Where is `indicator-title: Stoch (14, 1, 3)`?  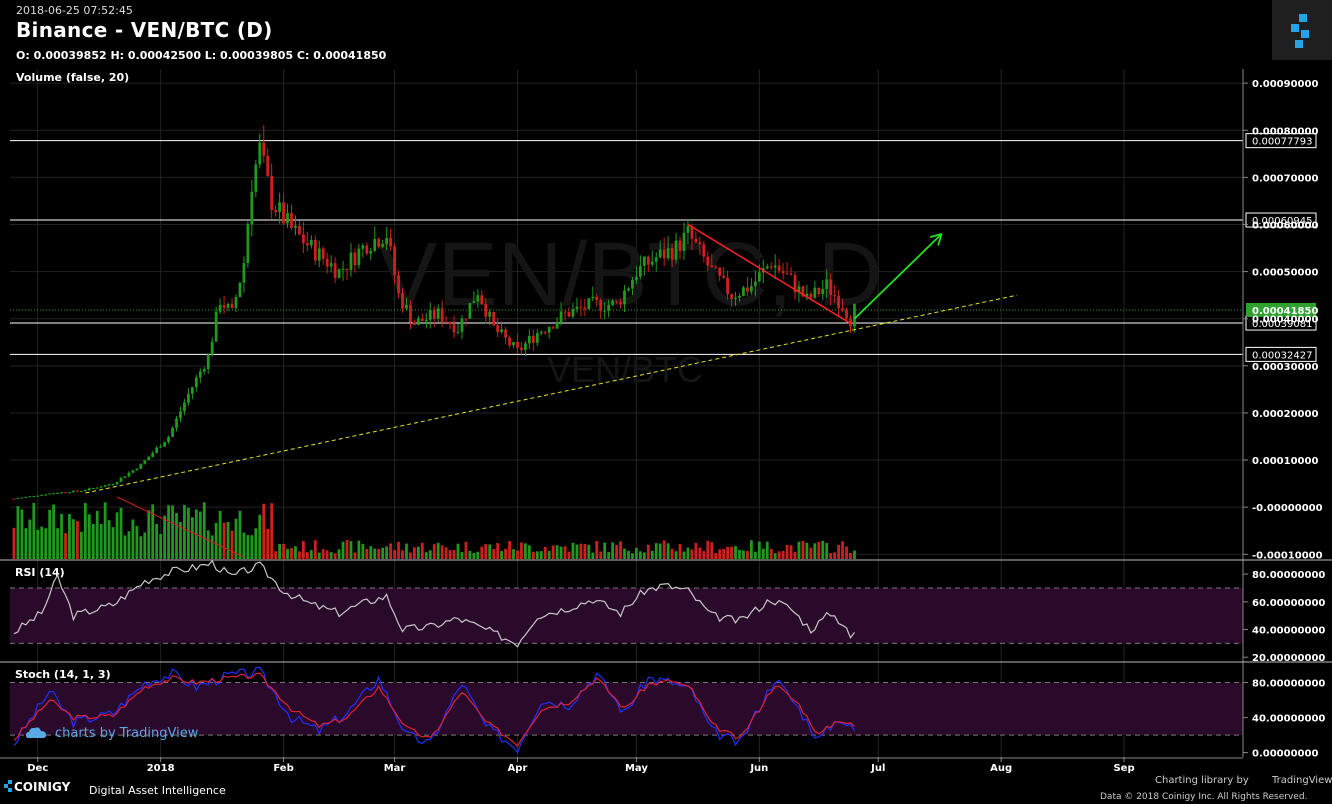
indicator-title: Stoch (14, 1, 3) is located at coordinates (63, 674).